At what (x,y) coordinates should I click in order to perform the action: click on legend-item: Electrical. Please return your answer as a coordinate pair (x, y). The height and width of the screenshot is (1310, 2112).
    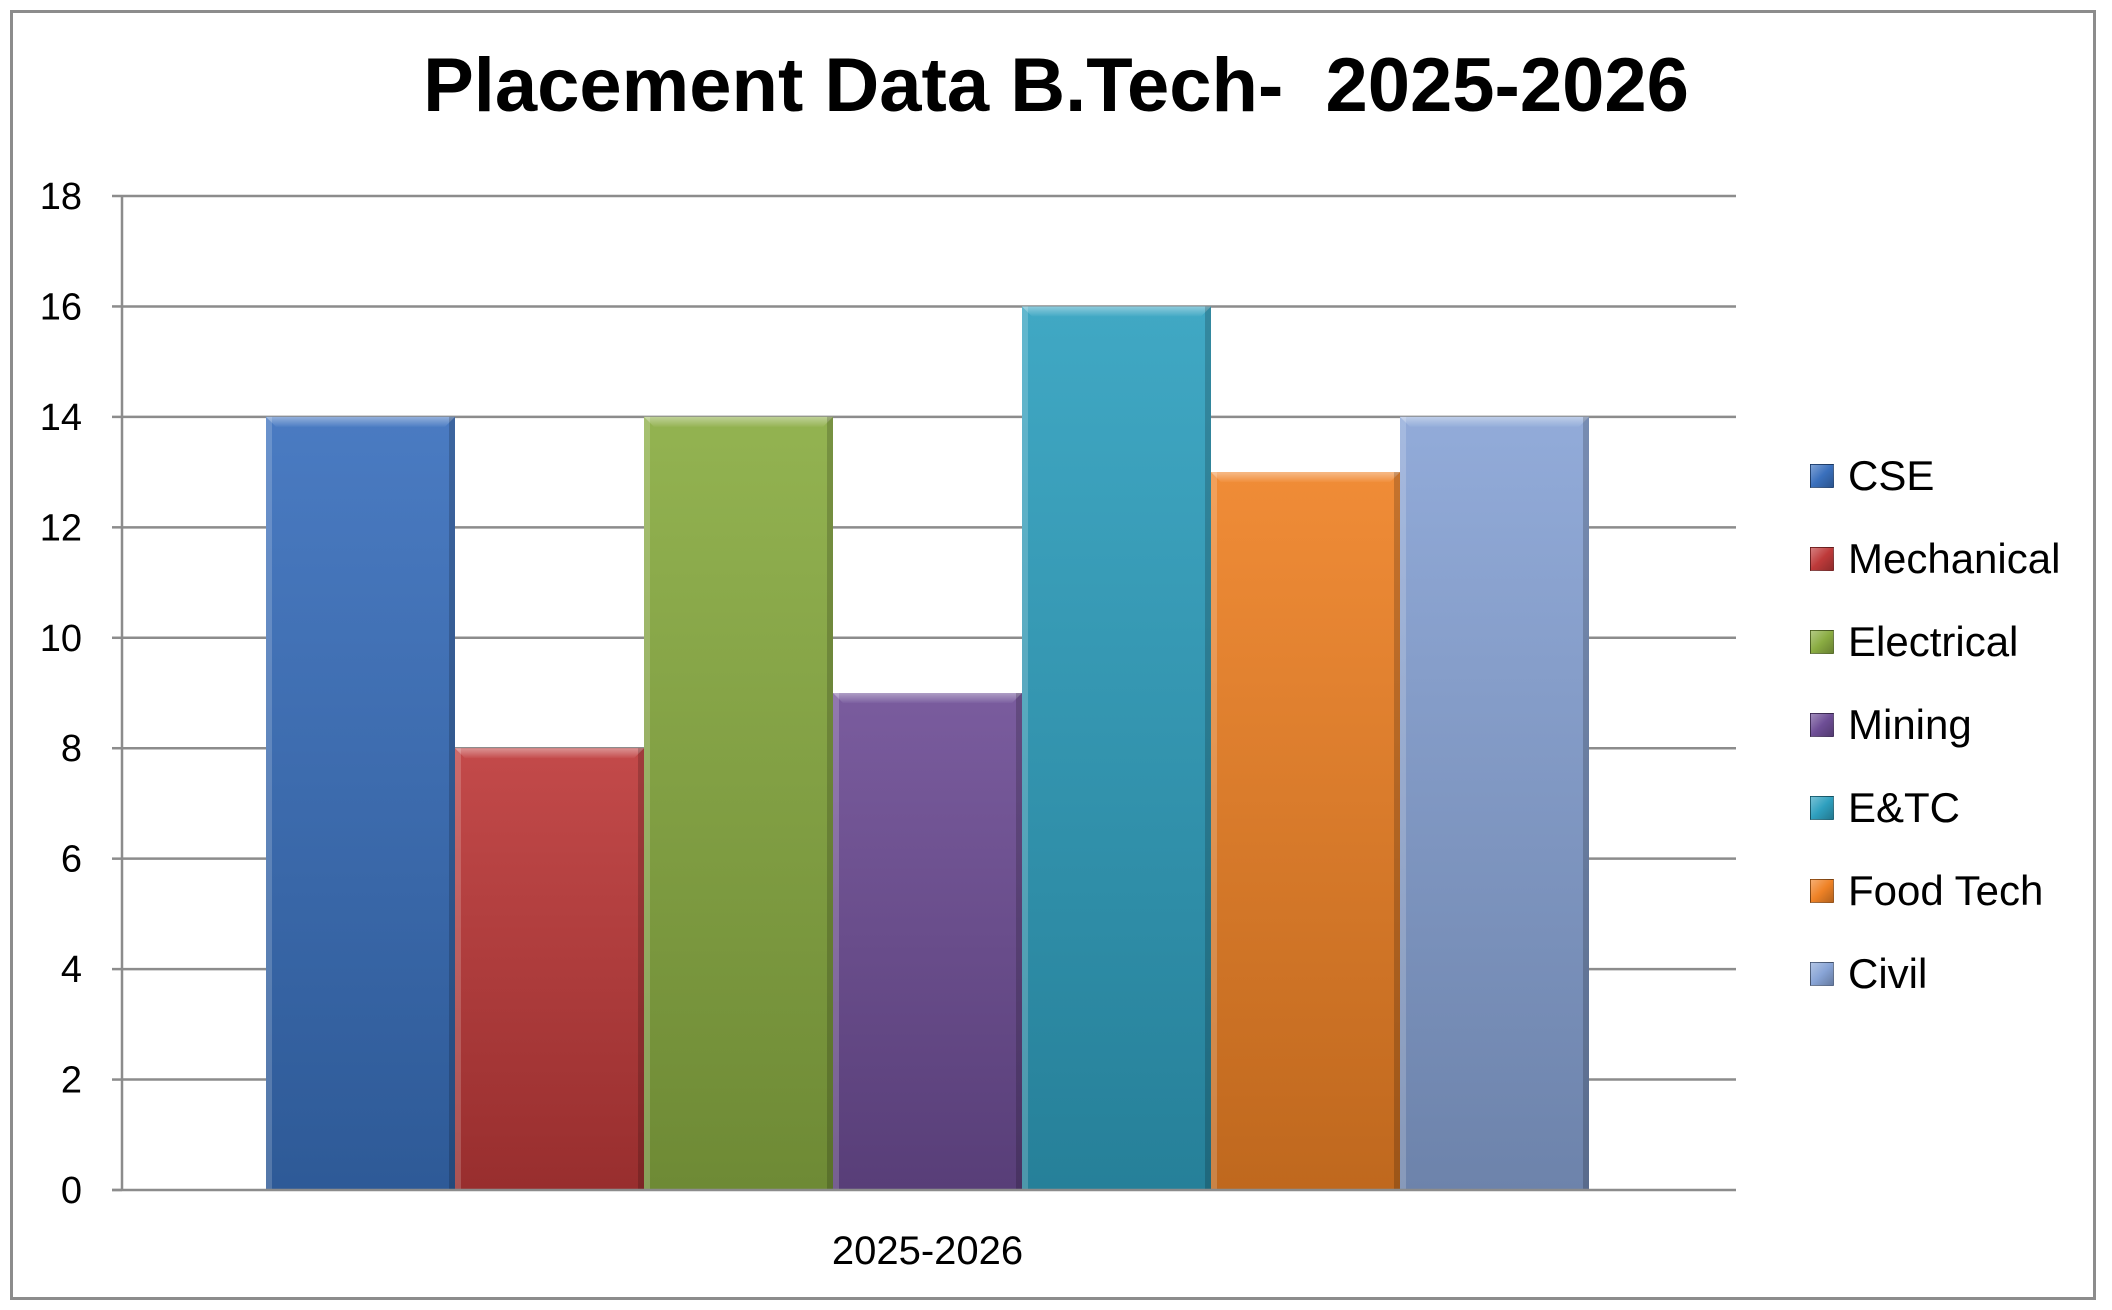
    Looking at the image, I should click on (1953, 655).